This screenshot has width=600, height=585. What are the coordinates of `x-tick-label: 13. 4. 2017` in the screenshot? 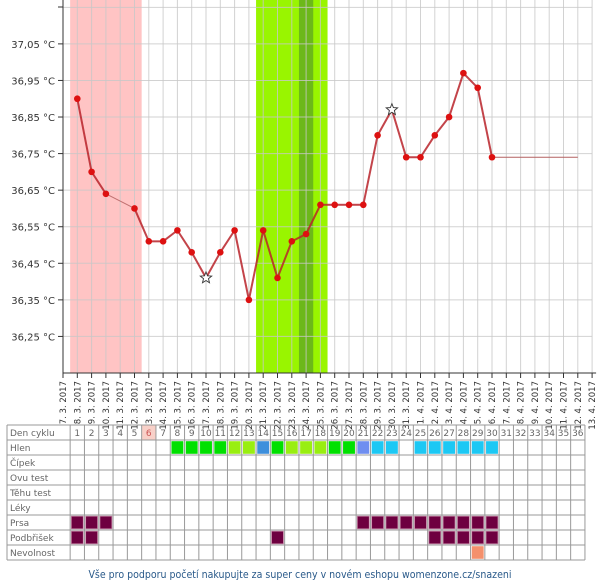 It's located at (593, 405).